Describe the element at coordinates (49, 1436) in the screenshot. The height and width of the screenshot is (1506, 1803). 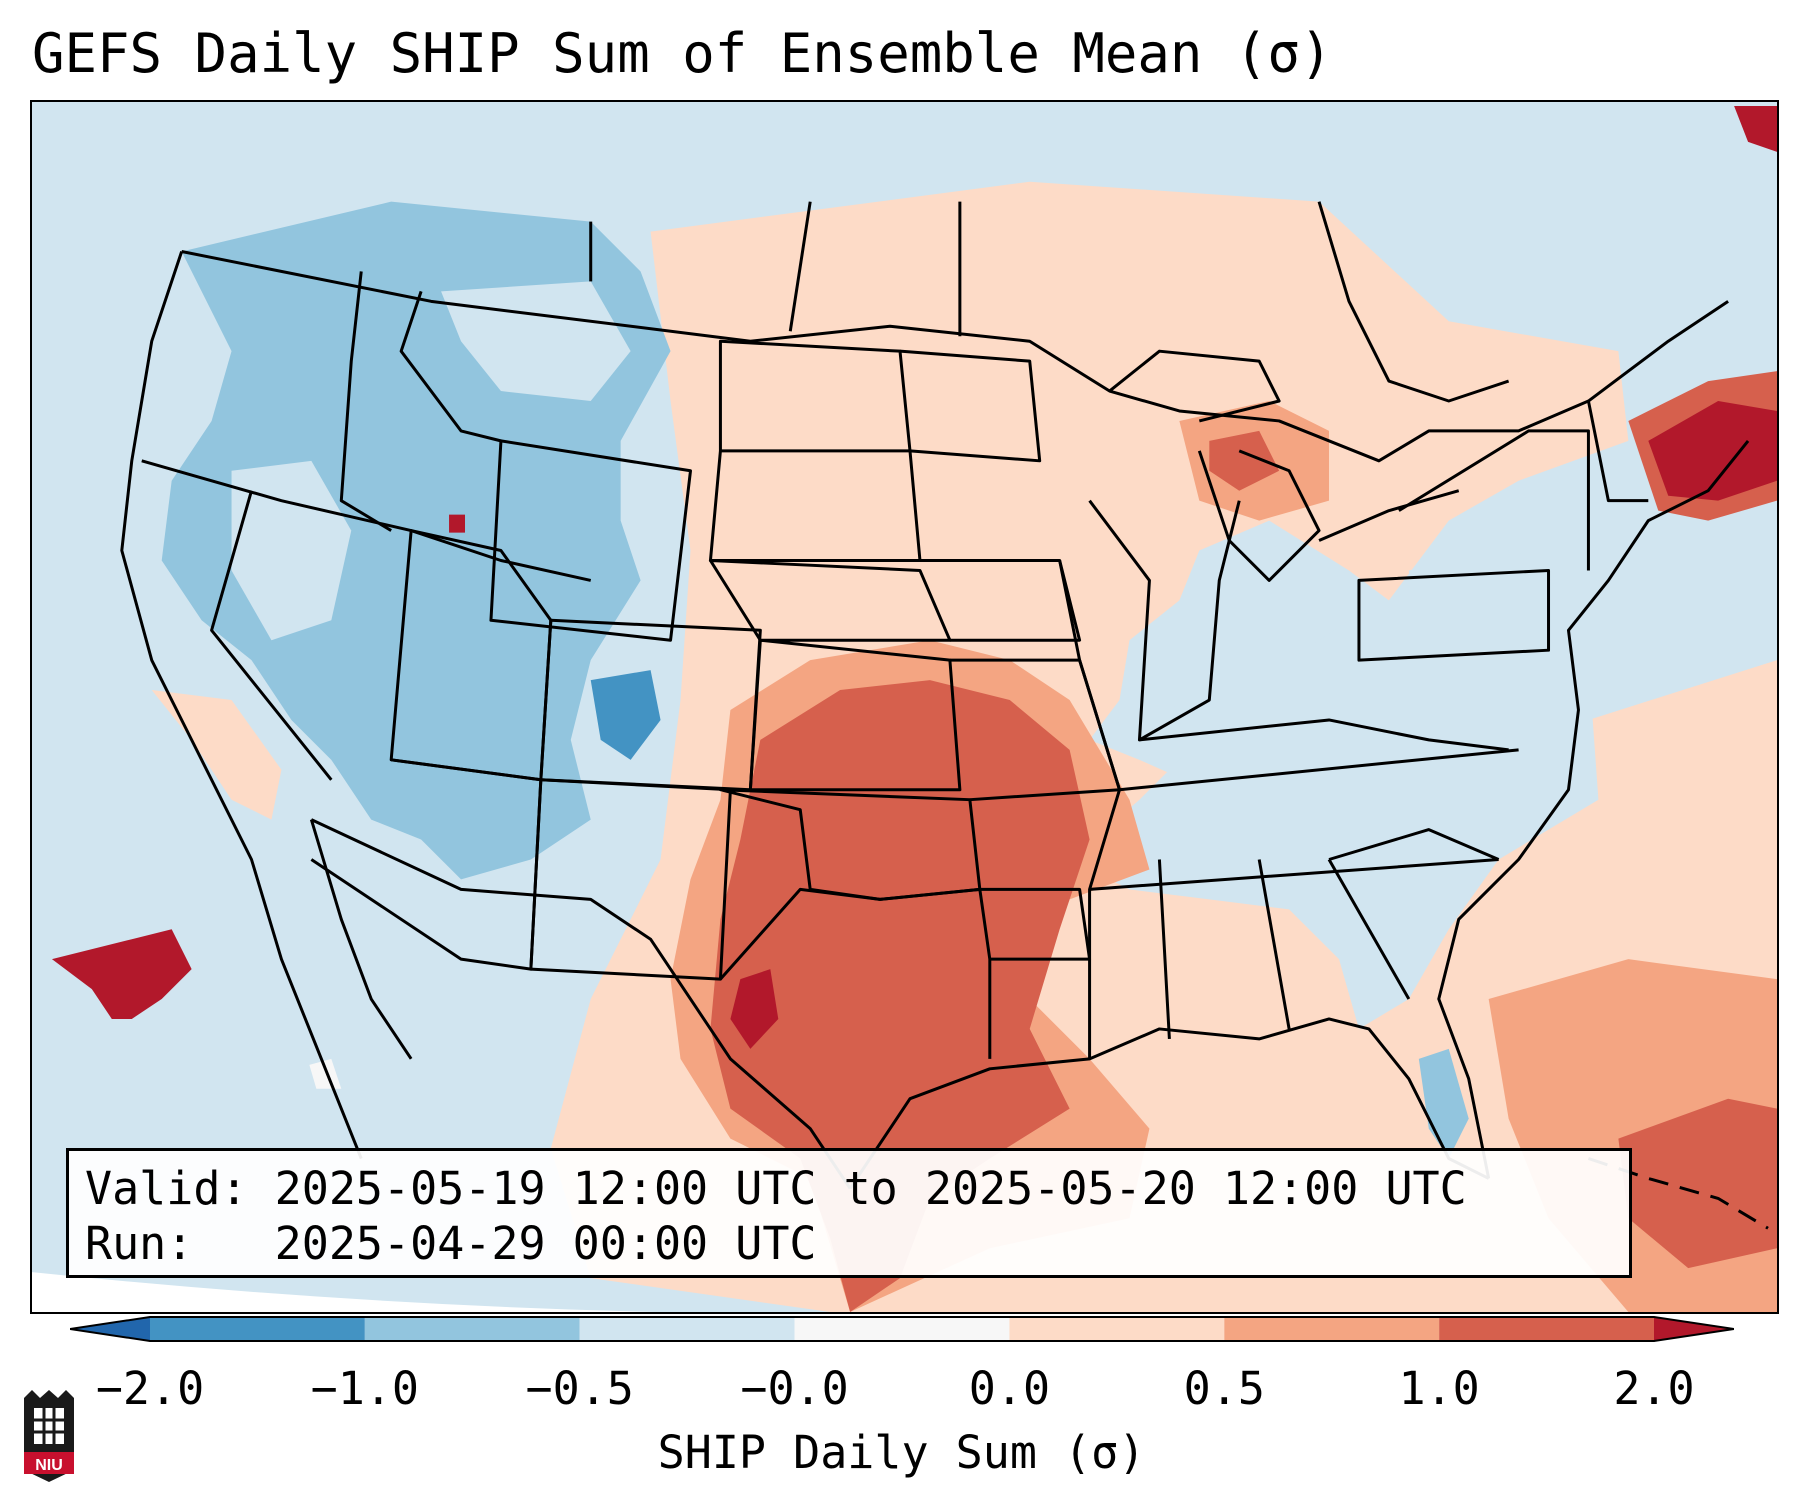
I see `niu-logo: NIU` at that location.